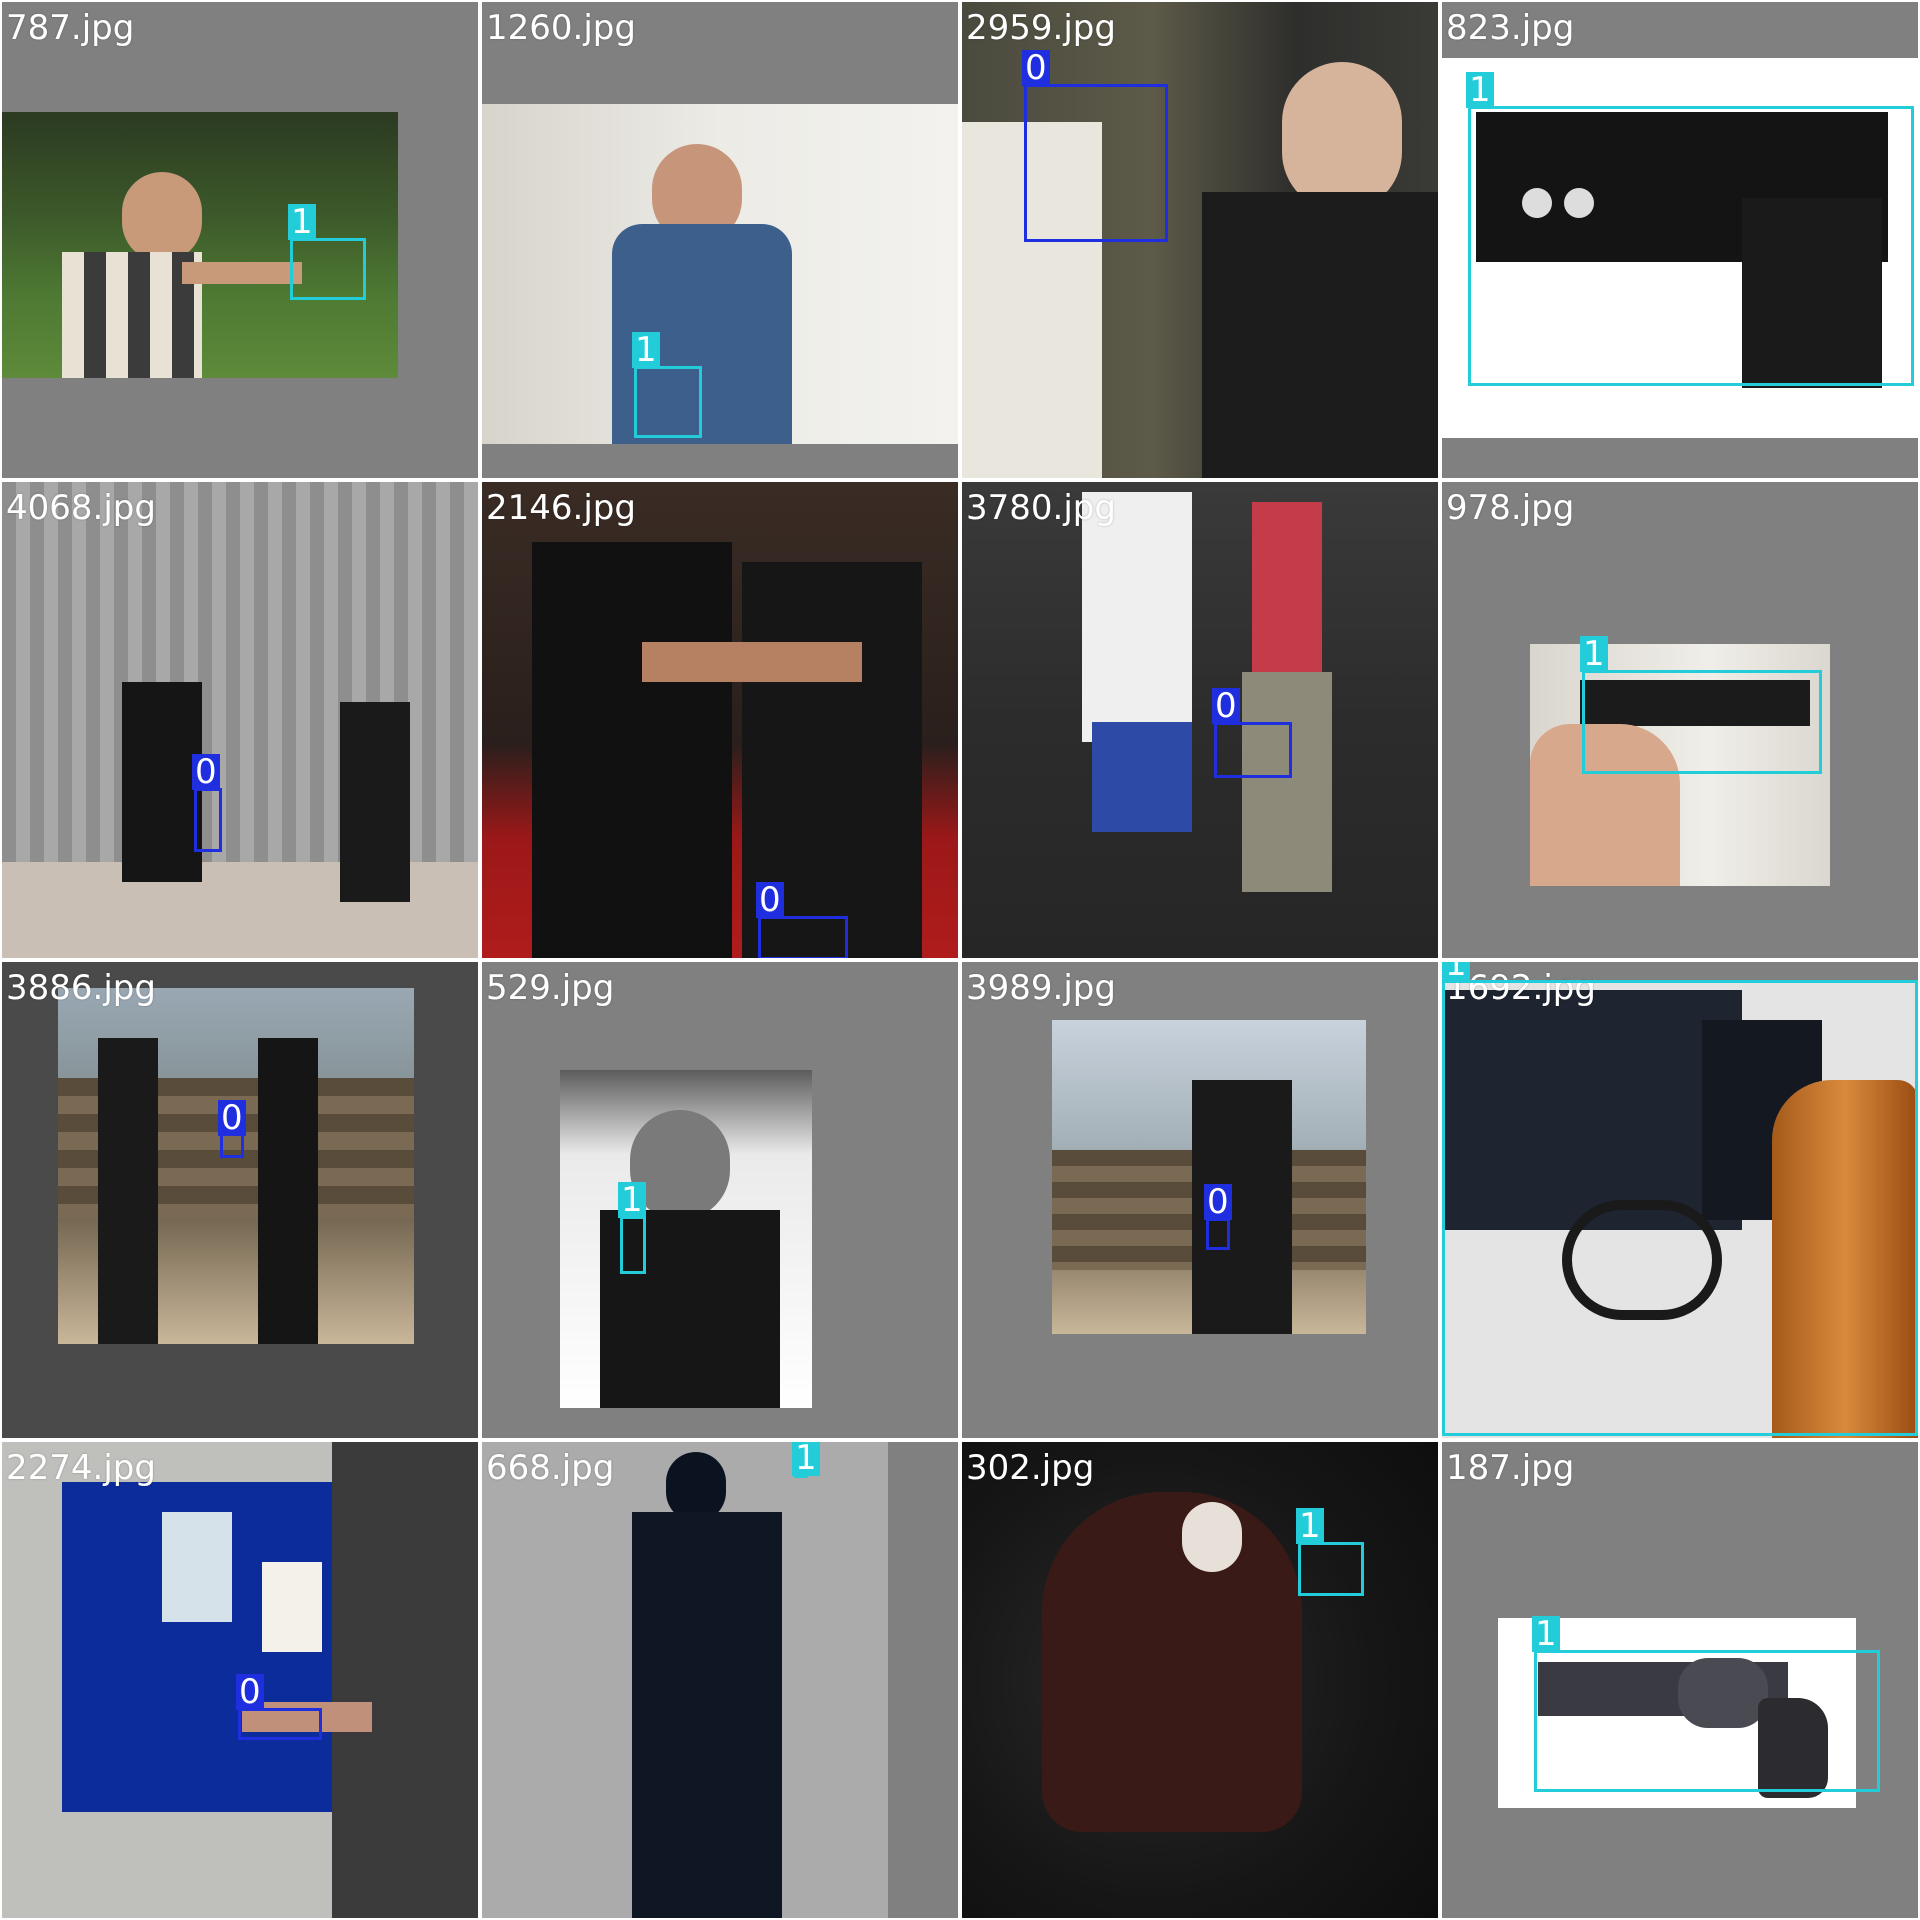  Describe the element at coordinates (81, 508) in the screenshot. I see `filename-label: 4068.jpg` at that location.